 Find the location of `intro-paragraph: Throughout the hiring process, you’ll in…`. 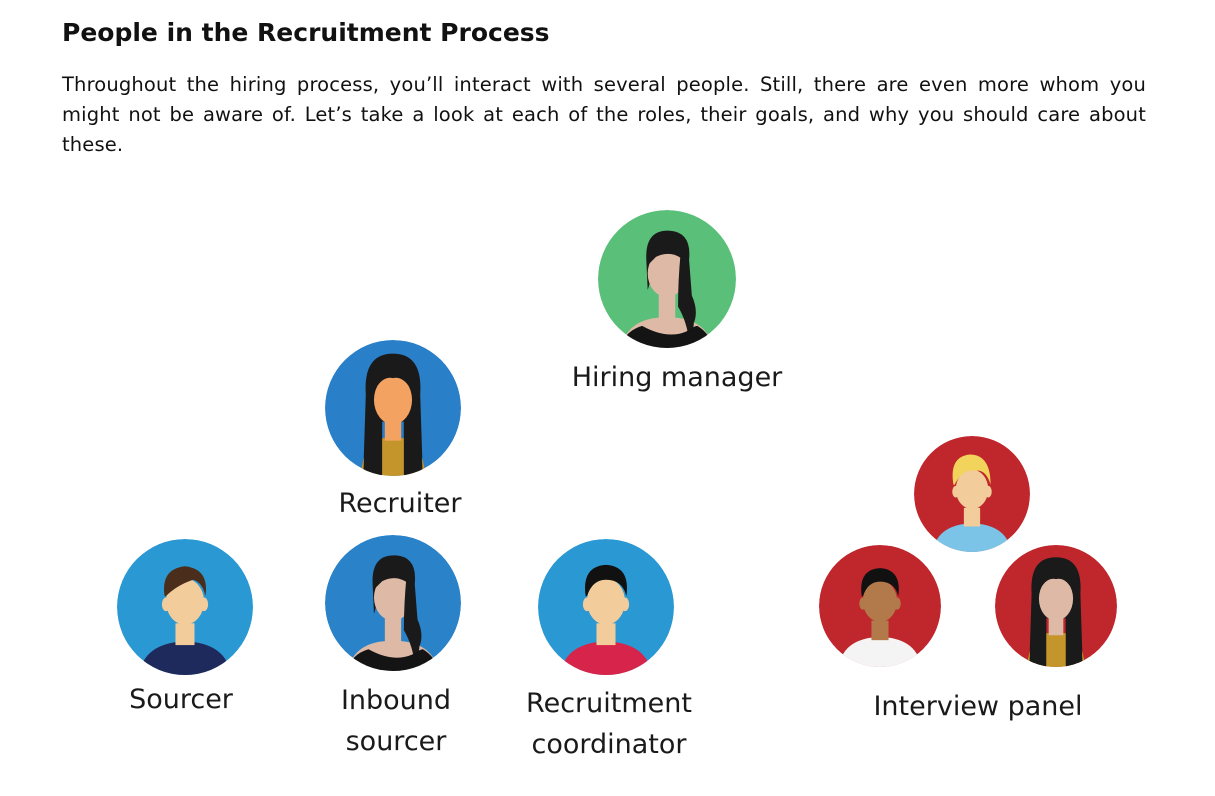

intro-paragraph: Throughout the hiring process, you’ll in… is located at coordinates (604, 114).